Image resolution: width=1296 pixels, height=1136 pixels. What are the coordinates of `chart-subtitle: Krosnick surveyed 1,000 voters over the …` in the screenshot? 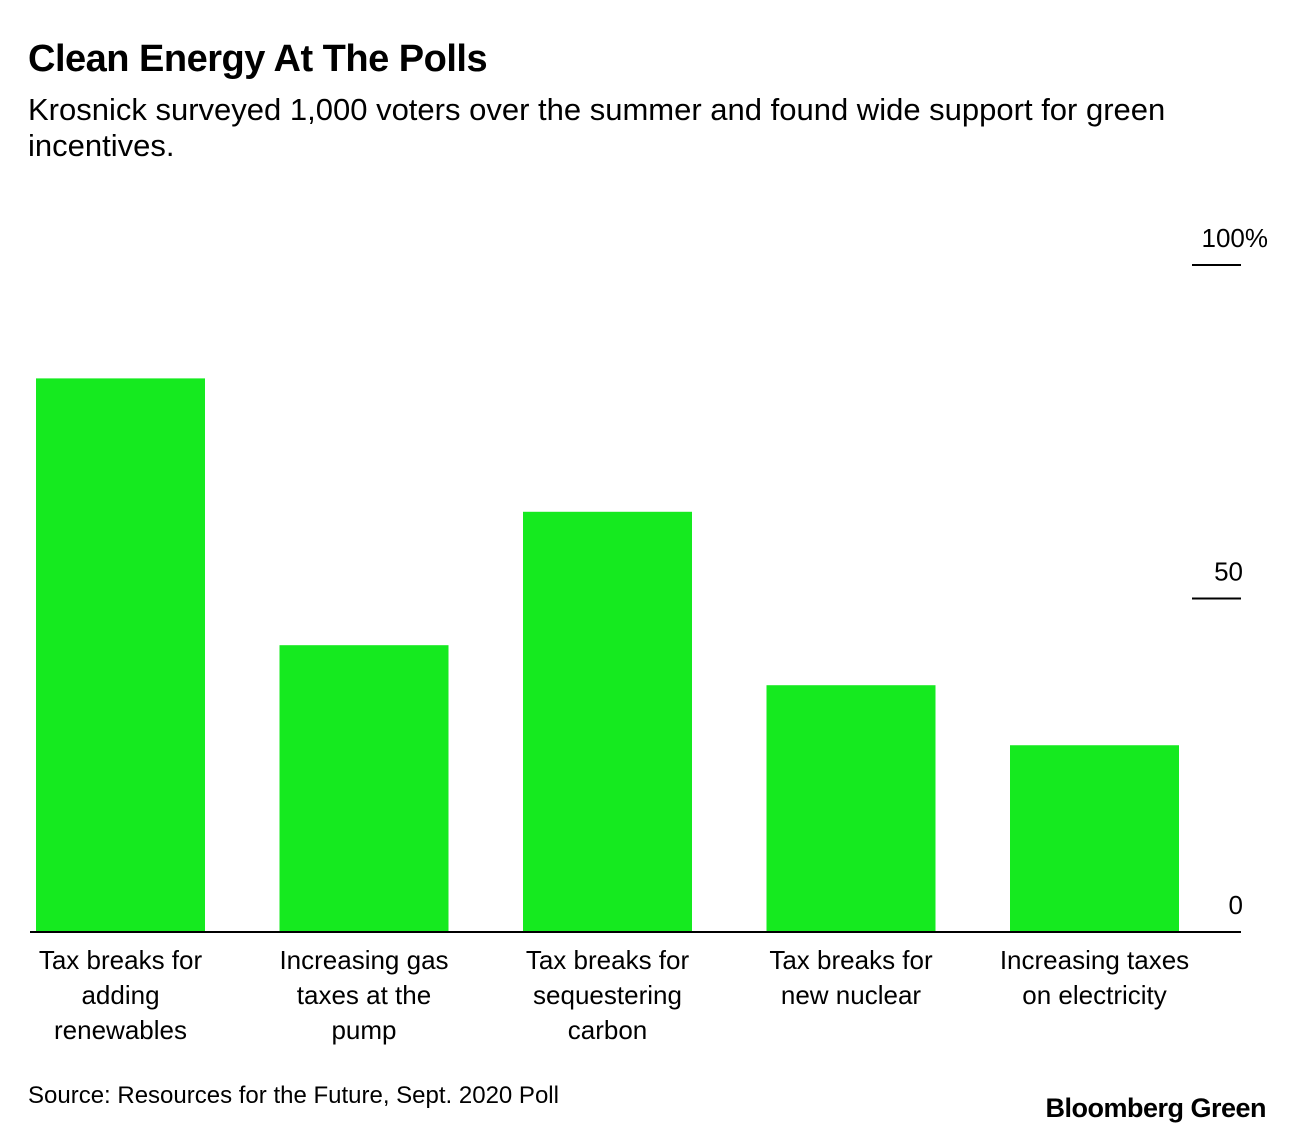 It's located at (597, 127).